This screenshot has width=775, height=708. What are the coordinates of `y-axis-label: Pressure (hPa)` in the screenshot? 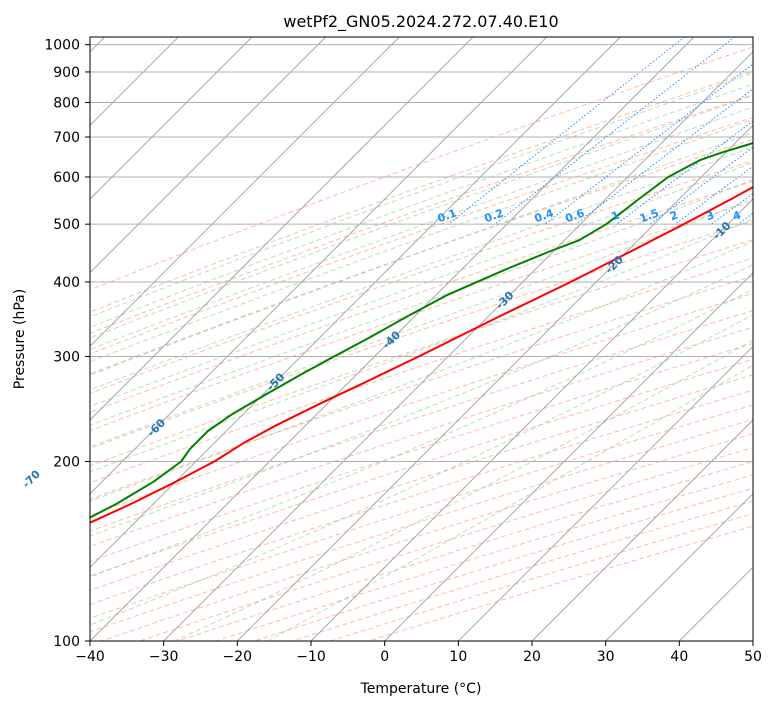 It's located at (20, 339).